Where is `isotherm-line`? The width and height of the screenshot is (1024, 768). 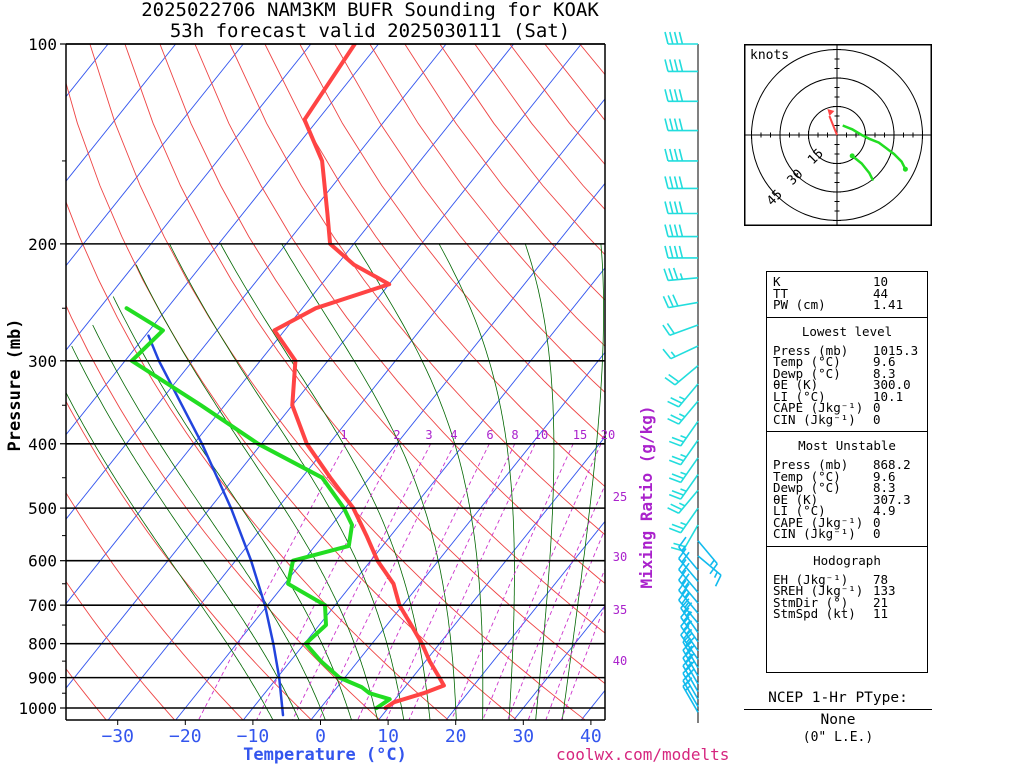 isotherm-line is located at coordinates (155, 155).